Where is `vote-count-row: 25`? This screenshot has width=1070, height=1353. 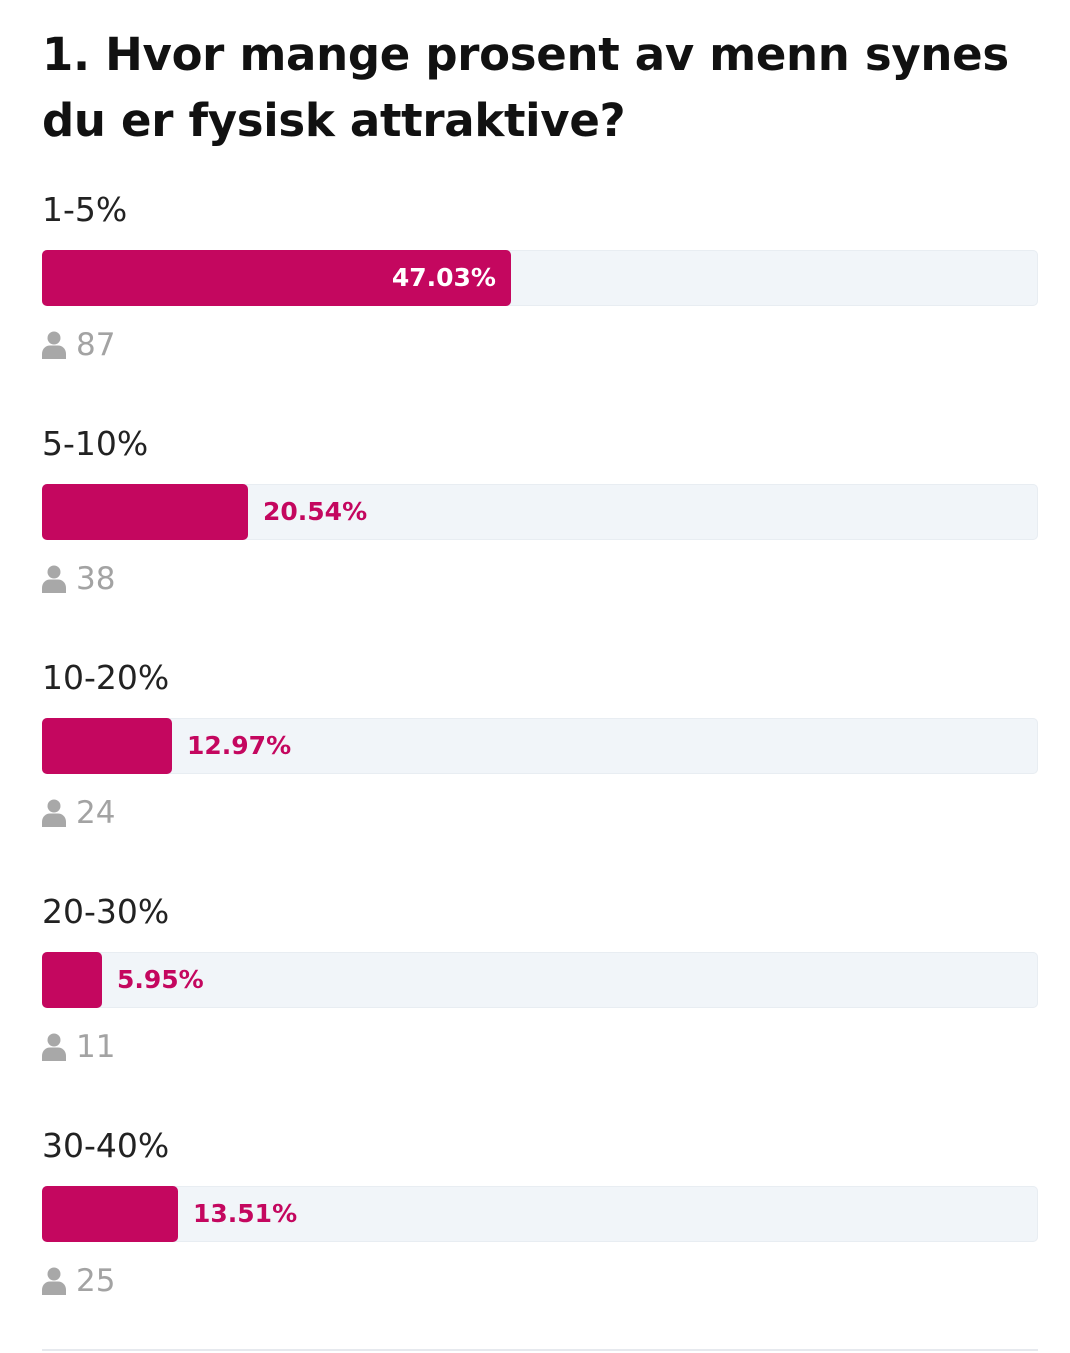 vote-count-row: 25 is located at coordinates (78, 1281).